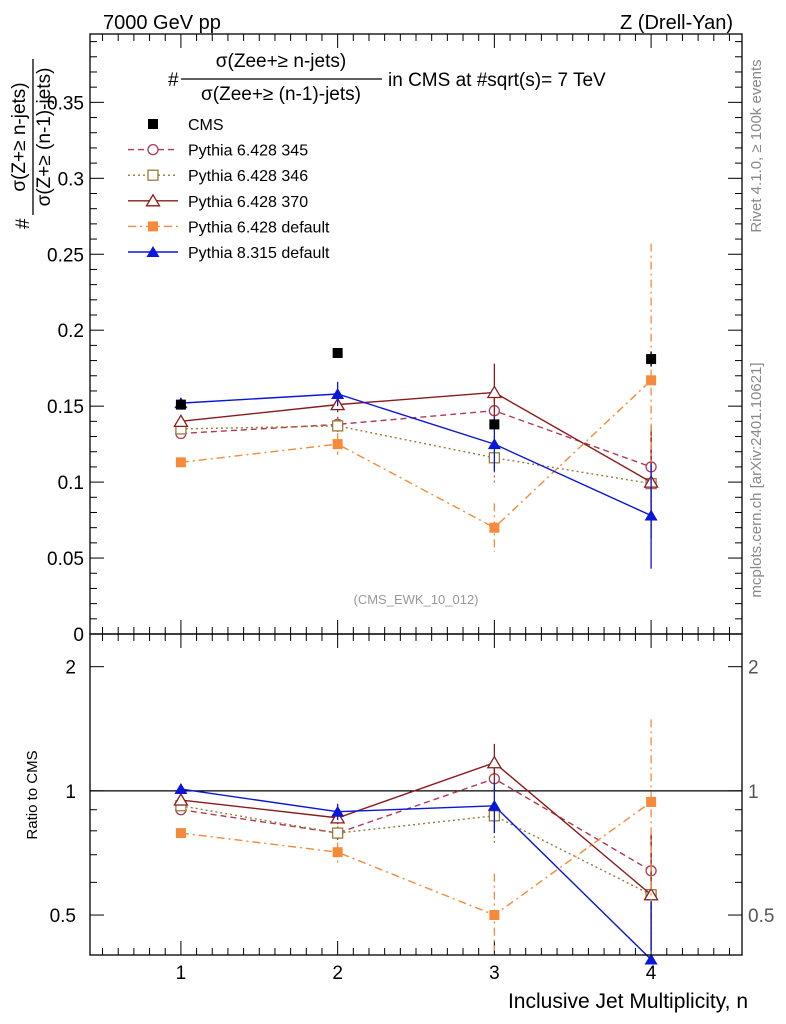 The image size is (786, 1024). I want to click on legend-label-p6def: Pythia 6.428 default, so click(259, 227).